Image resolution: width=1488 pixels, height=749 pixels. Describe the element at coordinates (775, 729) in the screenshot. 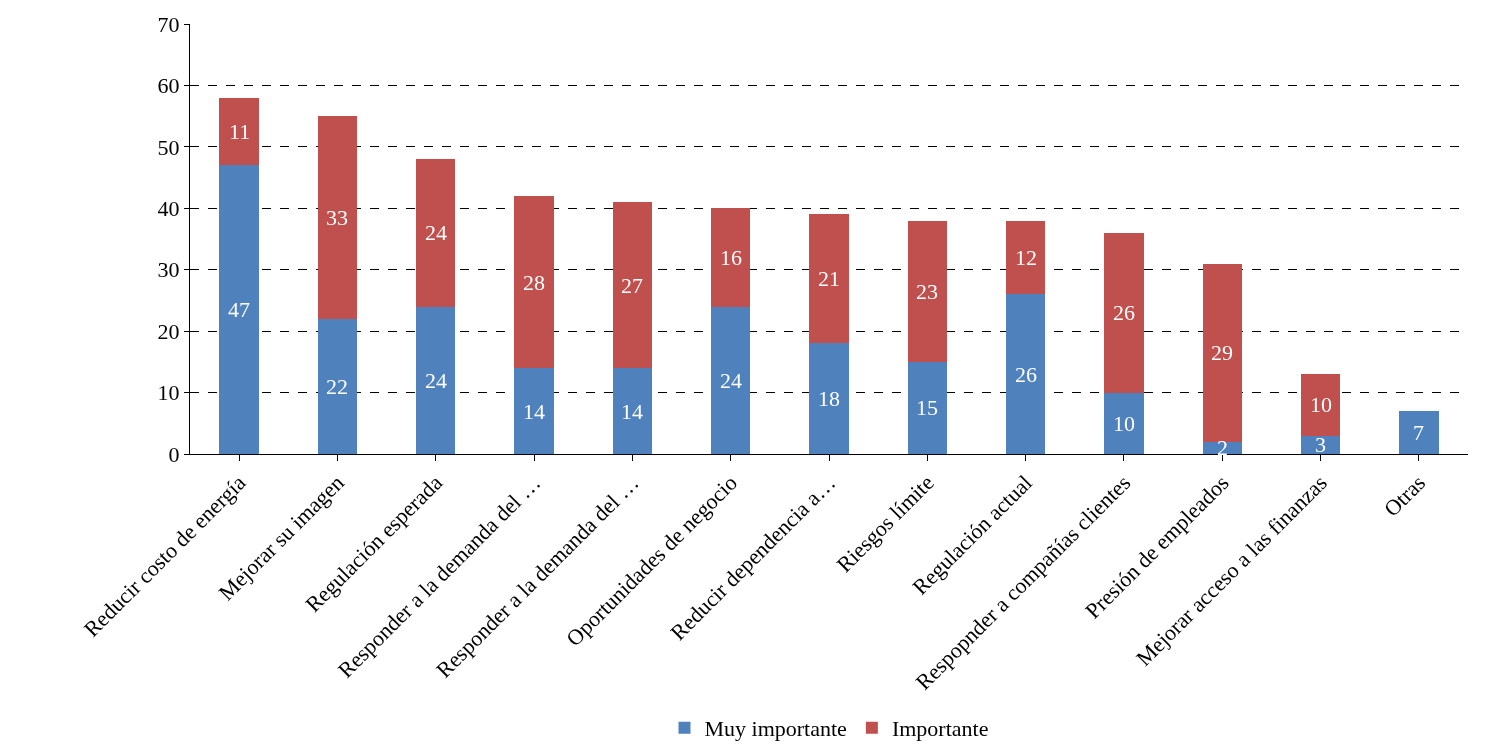

I see `legend-label: Muy importante` at that location.